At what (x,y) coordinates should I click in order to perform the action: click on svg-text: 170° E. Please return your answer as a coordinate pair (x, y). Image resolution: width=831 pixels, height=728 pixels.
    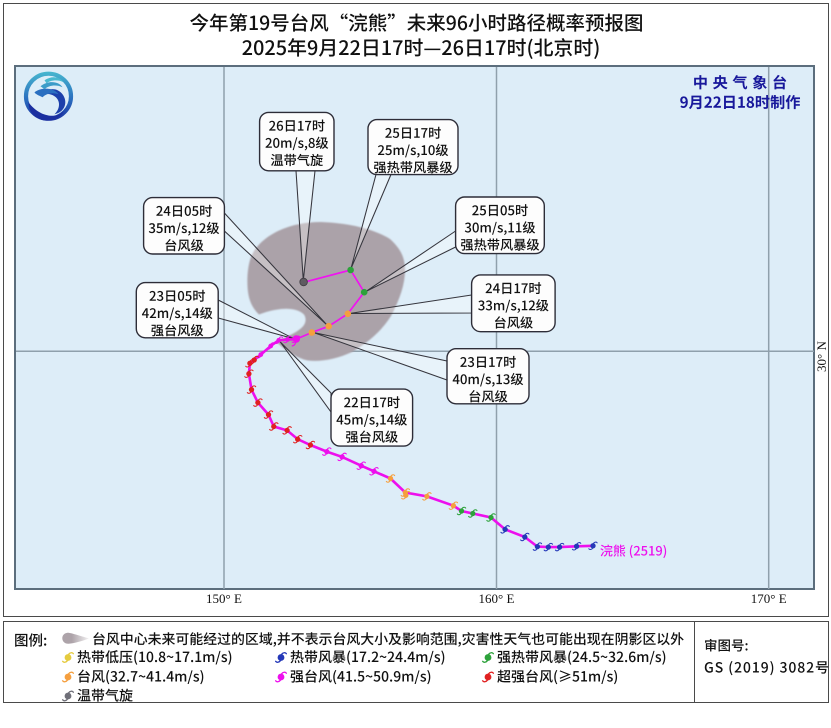
    Looking at the image, I should click on (769, 598).